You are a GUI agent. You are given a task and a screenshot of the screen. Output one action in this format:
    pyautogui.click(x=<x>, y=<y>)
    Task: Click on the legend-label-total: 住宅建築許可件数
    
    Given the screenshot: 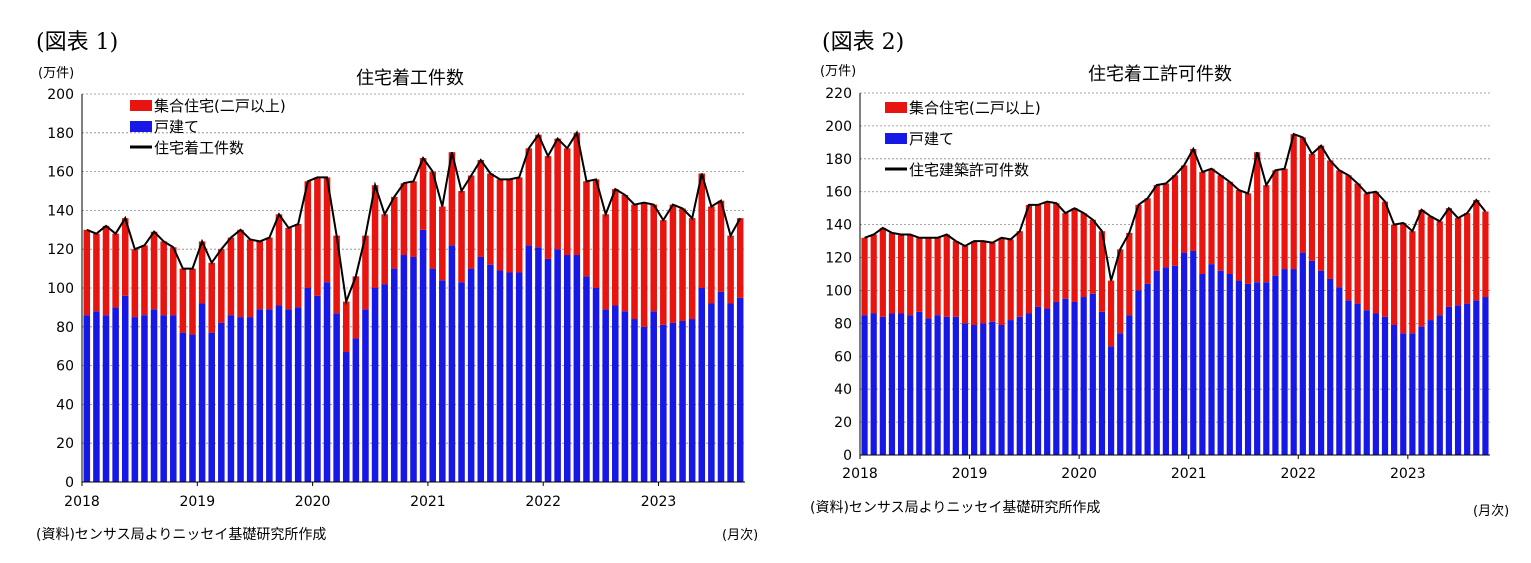 What is the action you would take?
    pyautogui.click(x=969, y=170)
    